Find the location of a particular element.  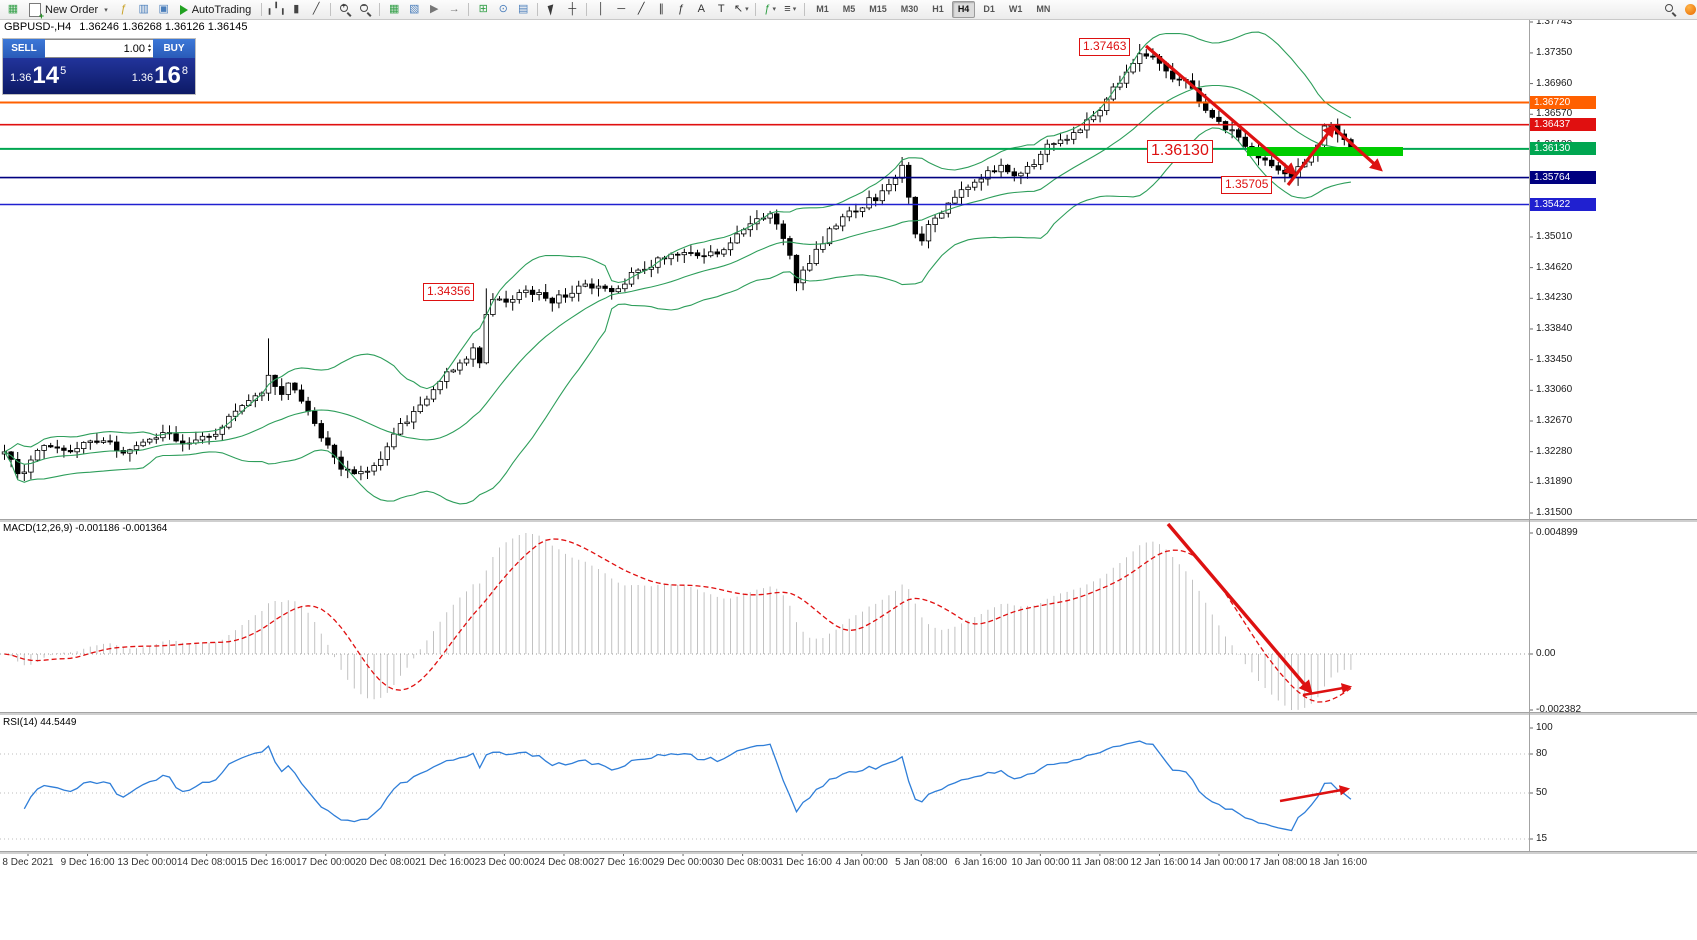

chart-shift-icon: → is located at coordinates (454, 9).